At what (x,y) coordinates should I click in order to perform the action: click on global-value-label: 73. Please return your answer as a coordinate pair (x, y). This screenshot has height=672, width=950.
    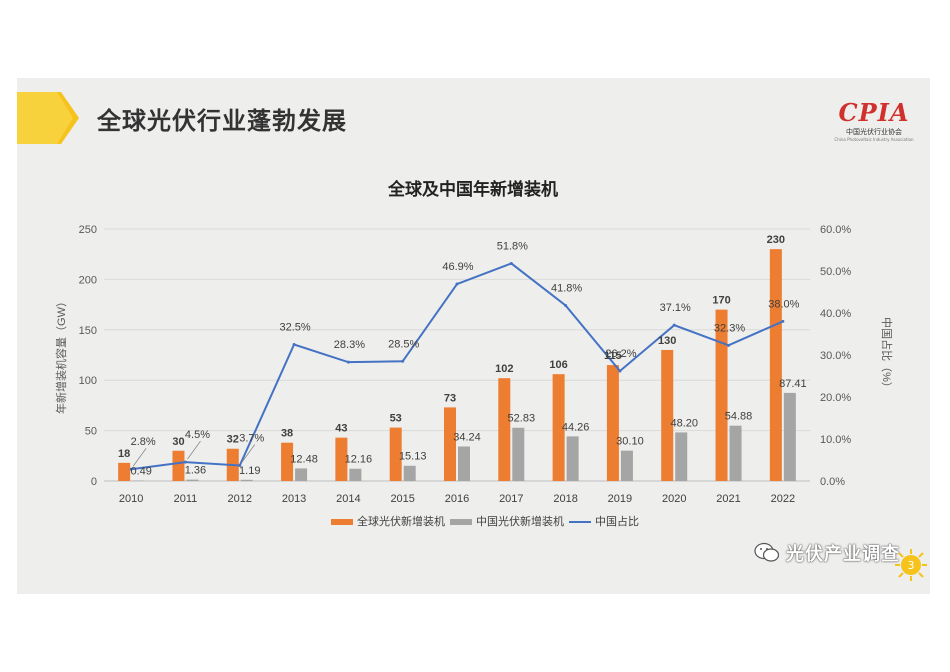
    Looking at the image, I should click on (450, 398).